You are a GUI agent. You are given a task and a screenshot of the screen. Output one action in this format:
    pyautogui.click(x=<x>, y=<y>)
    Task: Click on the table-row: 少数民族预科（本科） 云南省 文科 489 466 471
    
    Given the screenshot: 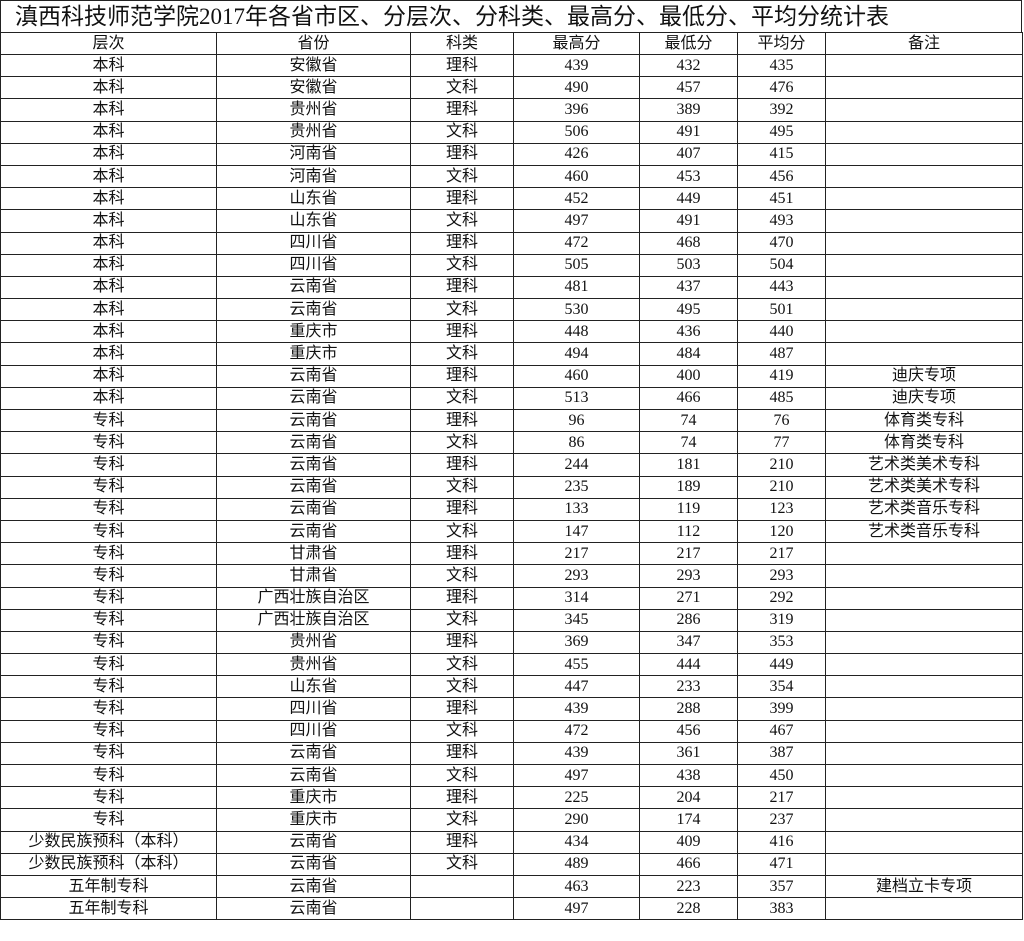 What is the action you would take?
    pyautogui.click(x=511, y=864)
    